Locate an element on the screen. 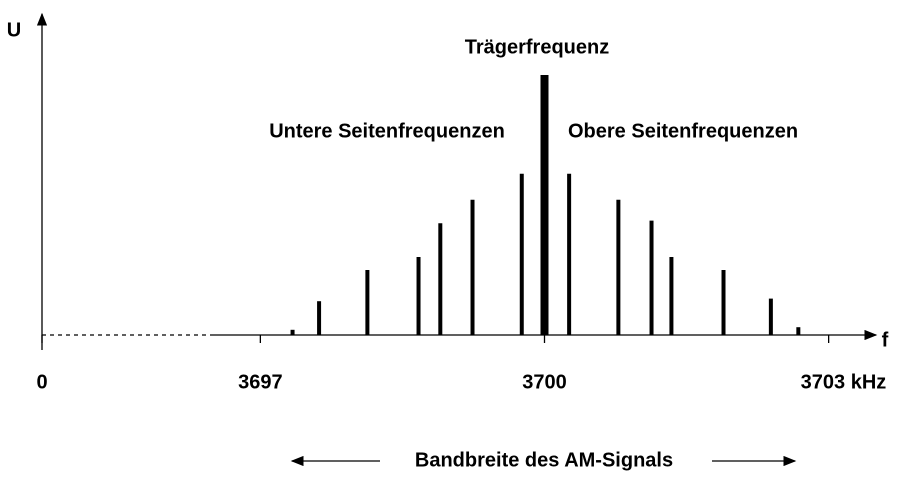  series-label: Obere Seitenfrequenzen is located at coordinates (683, 131).